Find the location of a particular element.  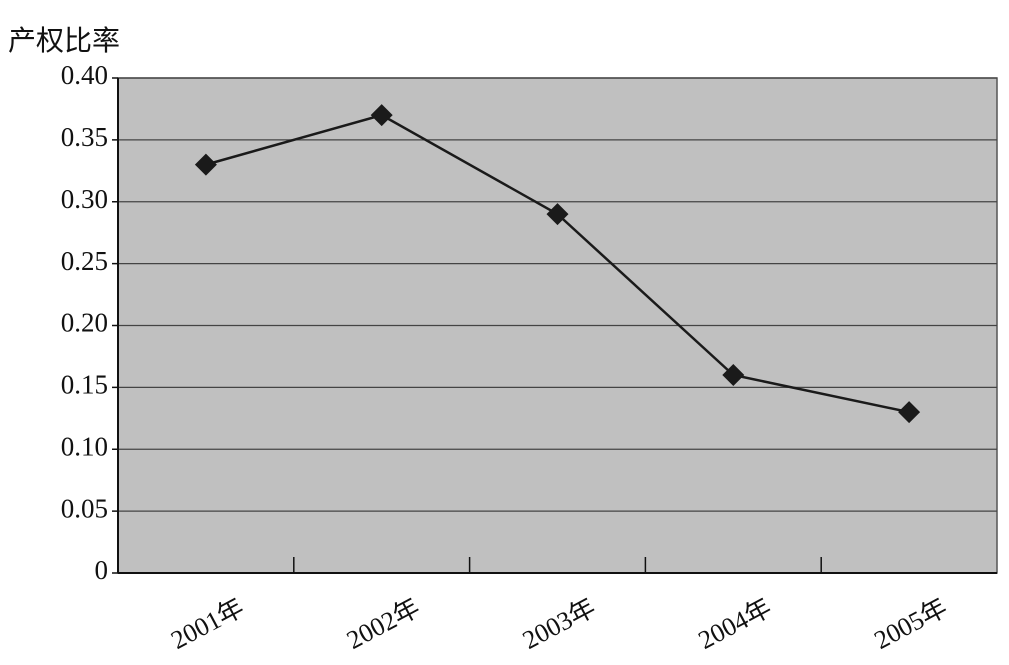

y-tick-label: 0.05 is located at coordinates (84, 508).